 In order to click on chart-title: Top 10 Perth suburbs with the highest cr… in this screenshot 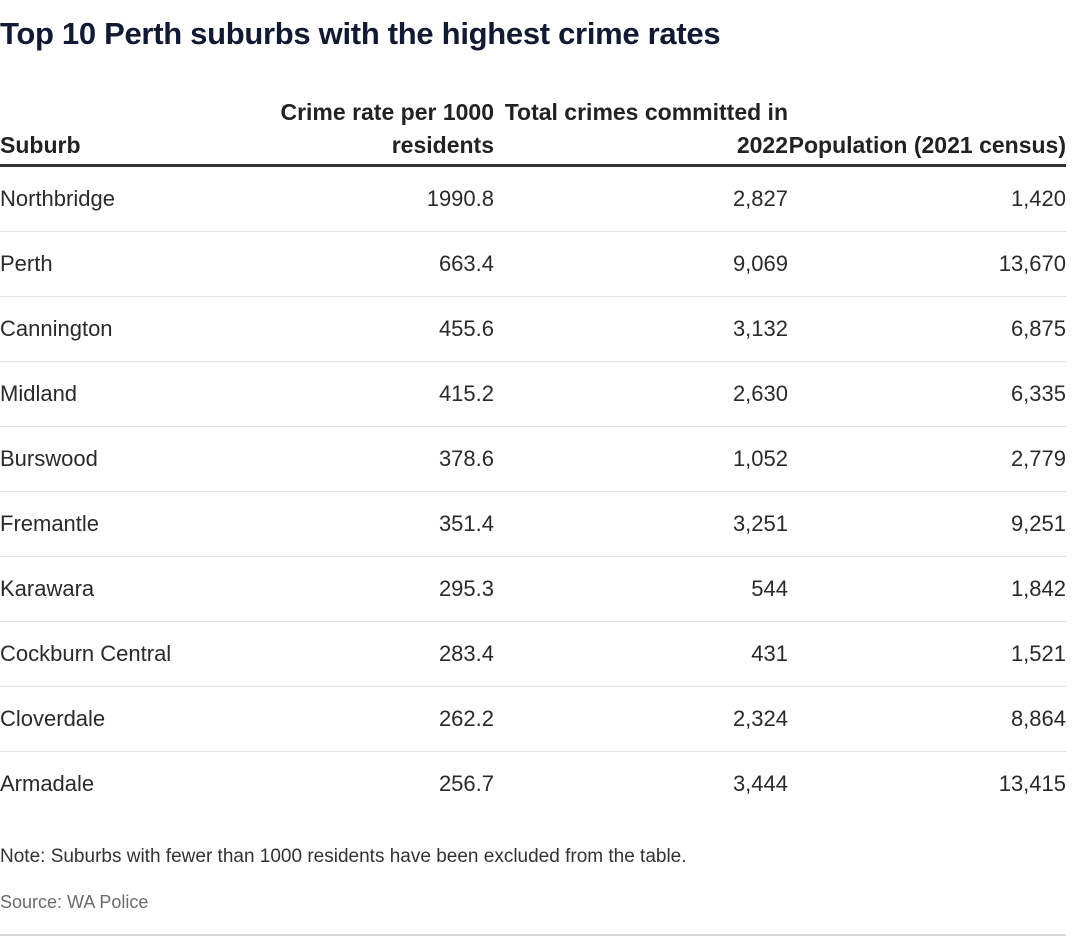, I will do `click(360, 33)`.